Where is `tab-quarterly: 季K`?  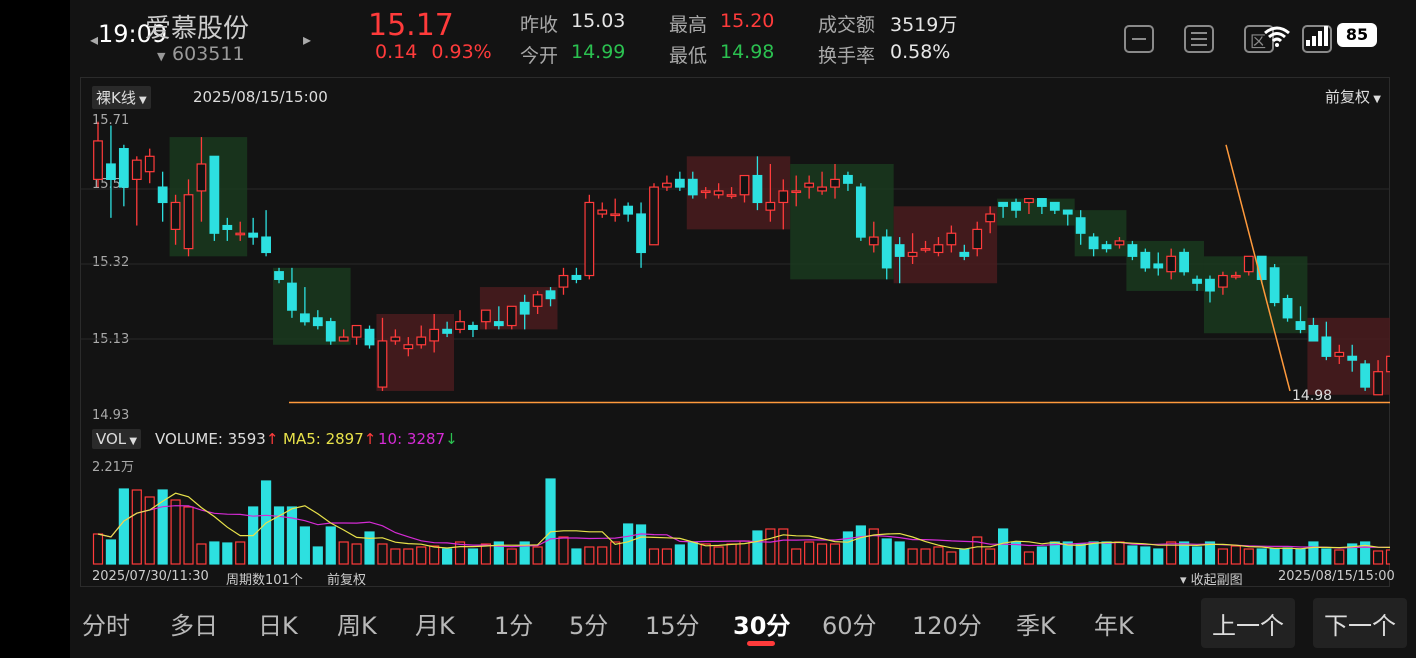 tab-quarterly: 季K is located at coordinates (1036, 626).